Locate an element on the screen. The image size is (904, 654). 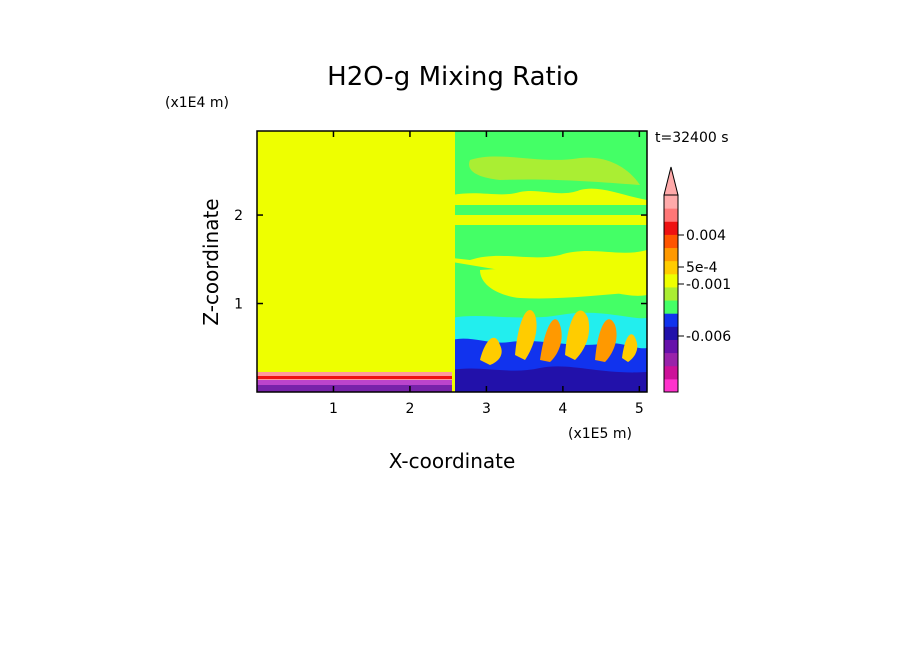
x-scale-label: (x1E5 m) is located at coordinates (600, 434).